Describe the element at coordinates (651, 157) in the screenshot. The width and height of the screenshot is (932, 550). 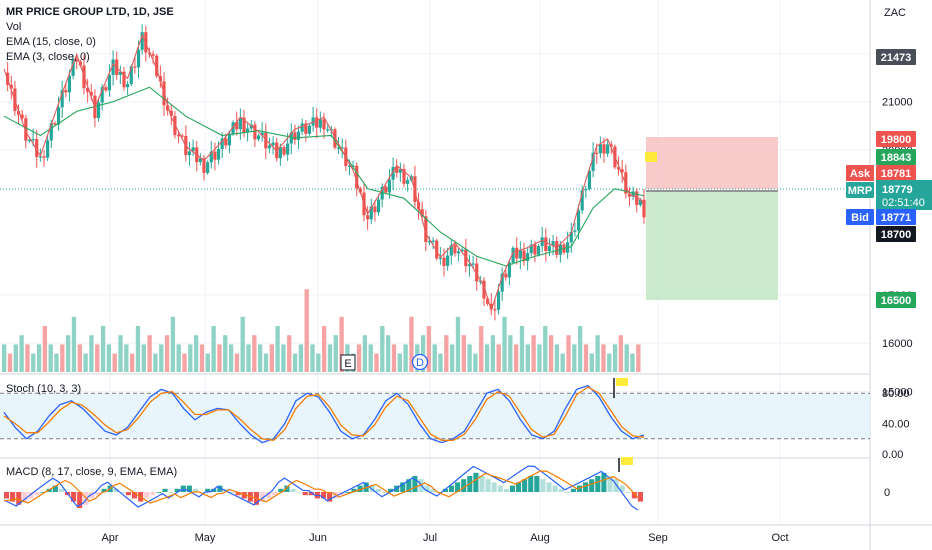
I see `flag-marker-price` at that location.